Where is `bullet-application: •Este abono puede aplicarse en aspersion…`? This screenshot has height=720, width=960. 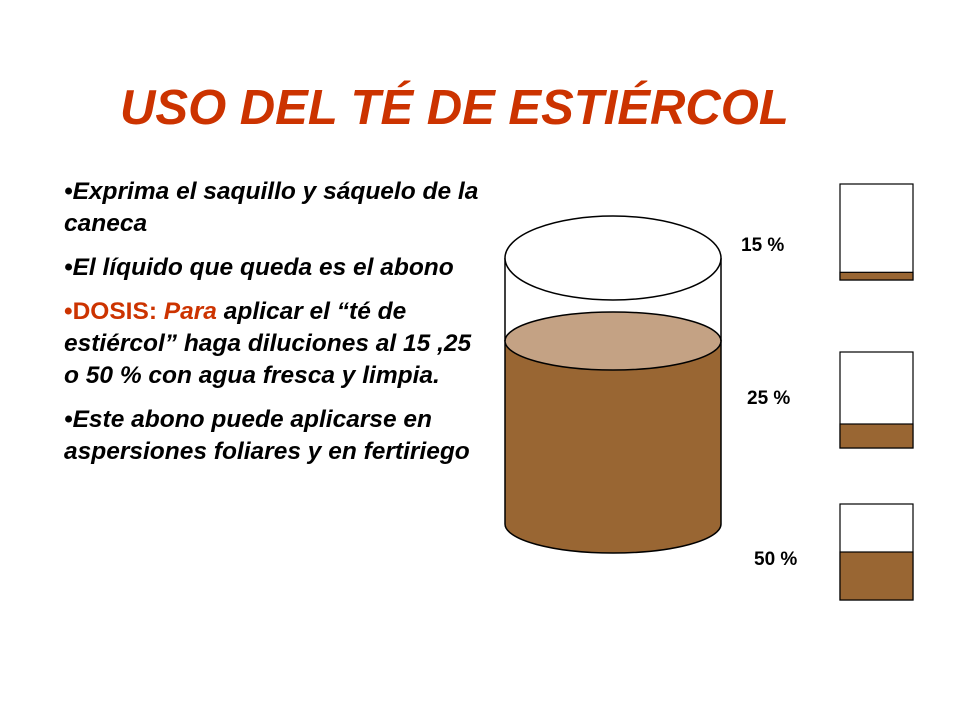
bullet-application: •Este abono puede aplicarse en aspersion… is located at coordinates (274, 436).